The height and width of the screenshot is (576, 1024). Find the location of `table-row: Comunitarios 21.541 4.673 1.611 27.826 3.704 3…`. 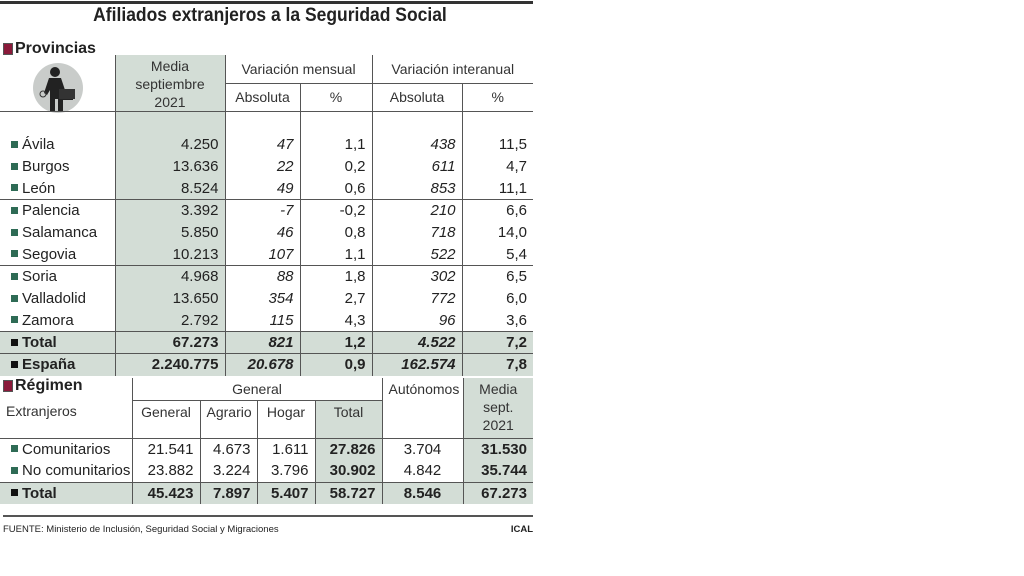

table-row: Comunitarios 21.541 4.673 1.611 27.826 3.704 3… is located at coordinates (266, 448).